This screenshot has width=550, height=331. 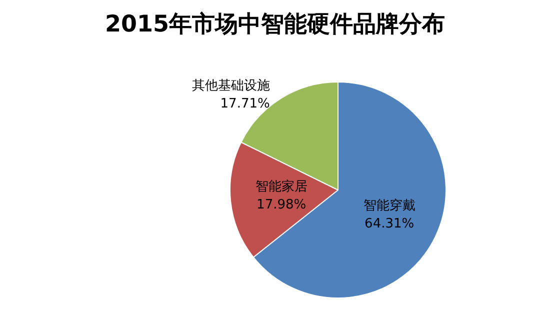 I want to click on chart-title: 2015年市场中智能硬件品牌分布, so click(x=275, y=24).